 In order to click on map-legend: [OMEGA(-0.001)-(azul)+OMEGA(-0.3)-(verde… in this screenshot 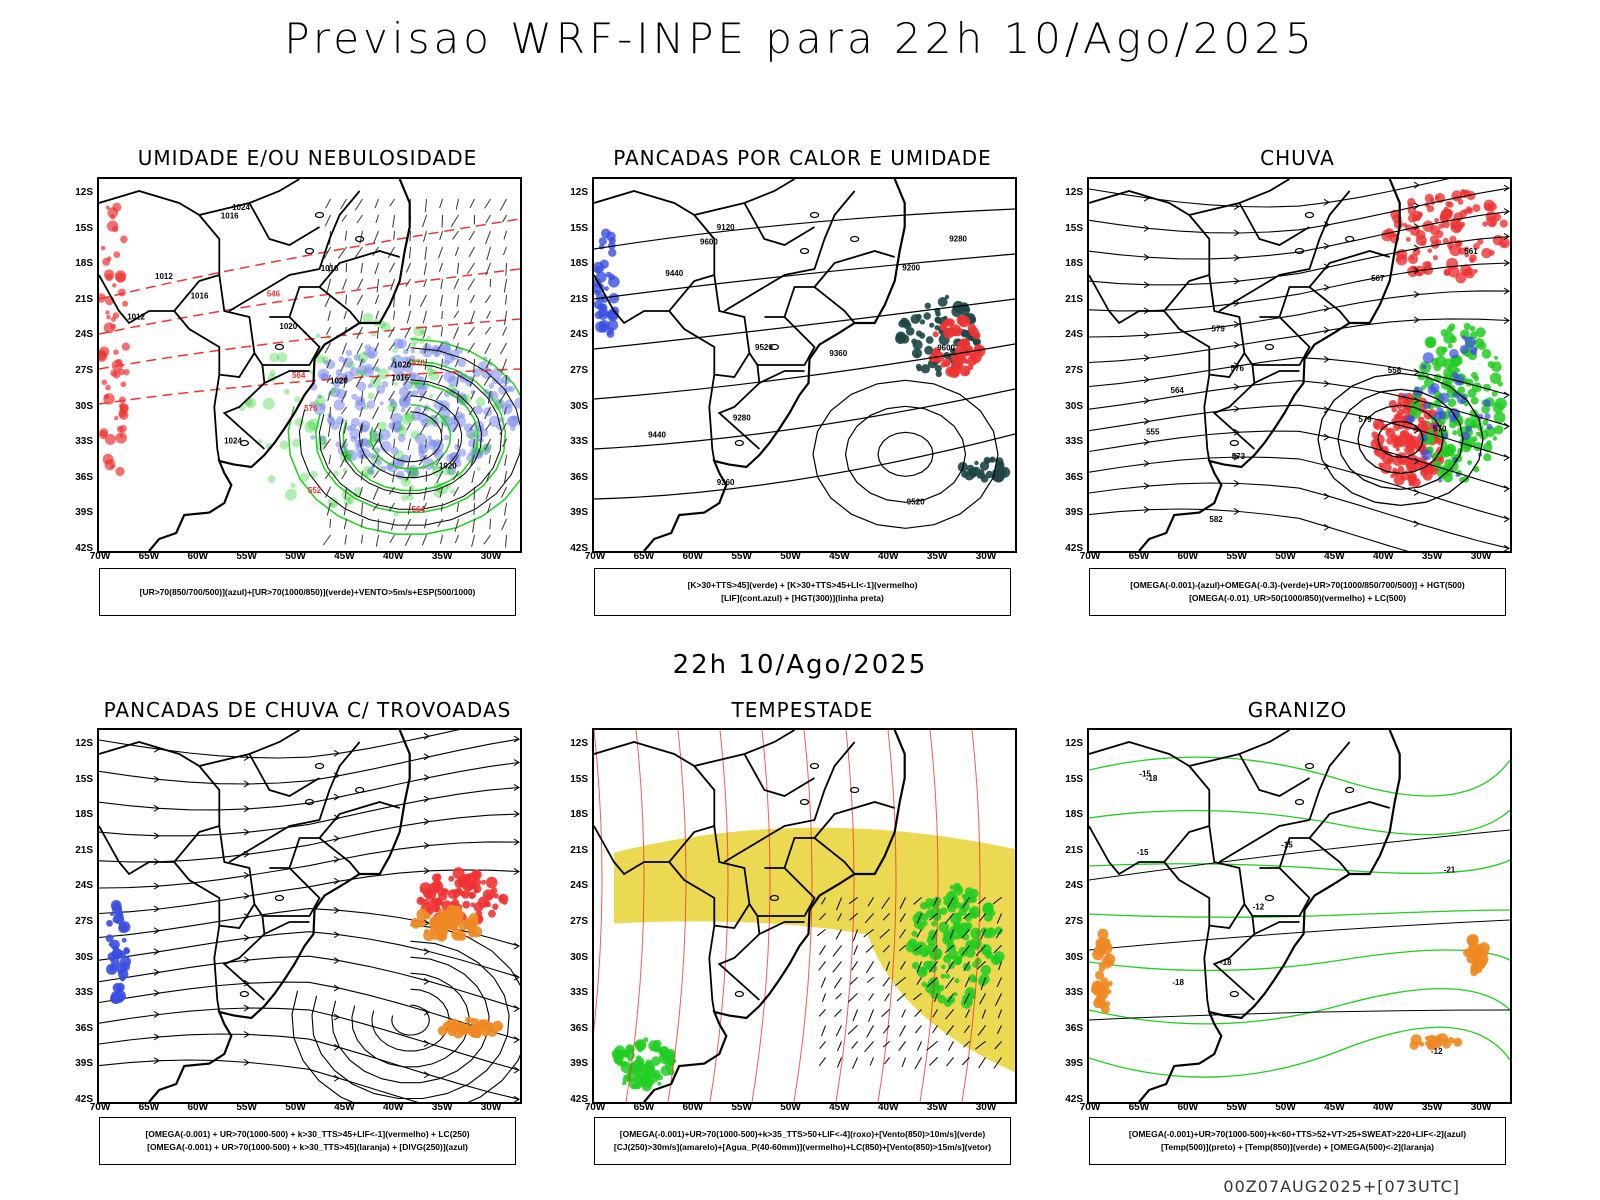, I will do `click(1297, 592)`.